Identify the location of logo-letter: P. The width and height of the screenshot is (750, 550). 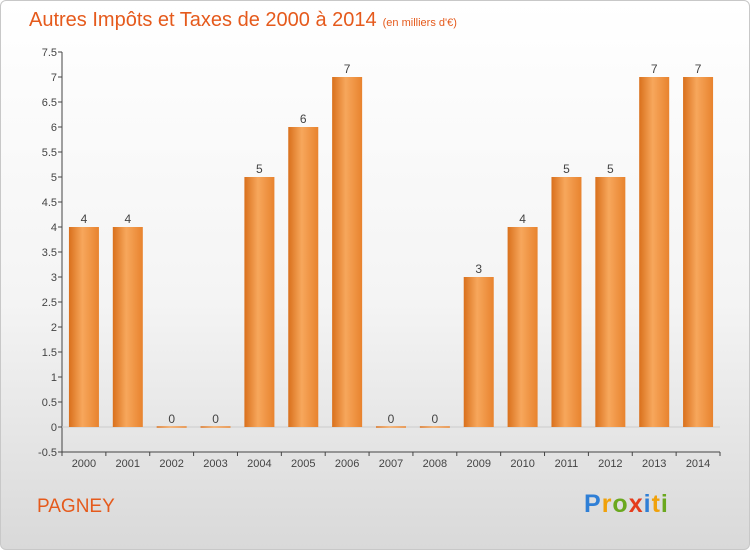
(593, 504).